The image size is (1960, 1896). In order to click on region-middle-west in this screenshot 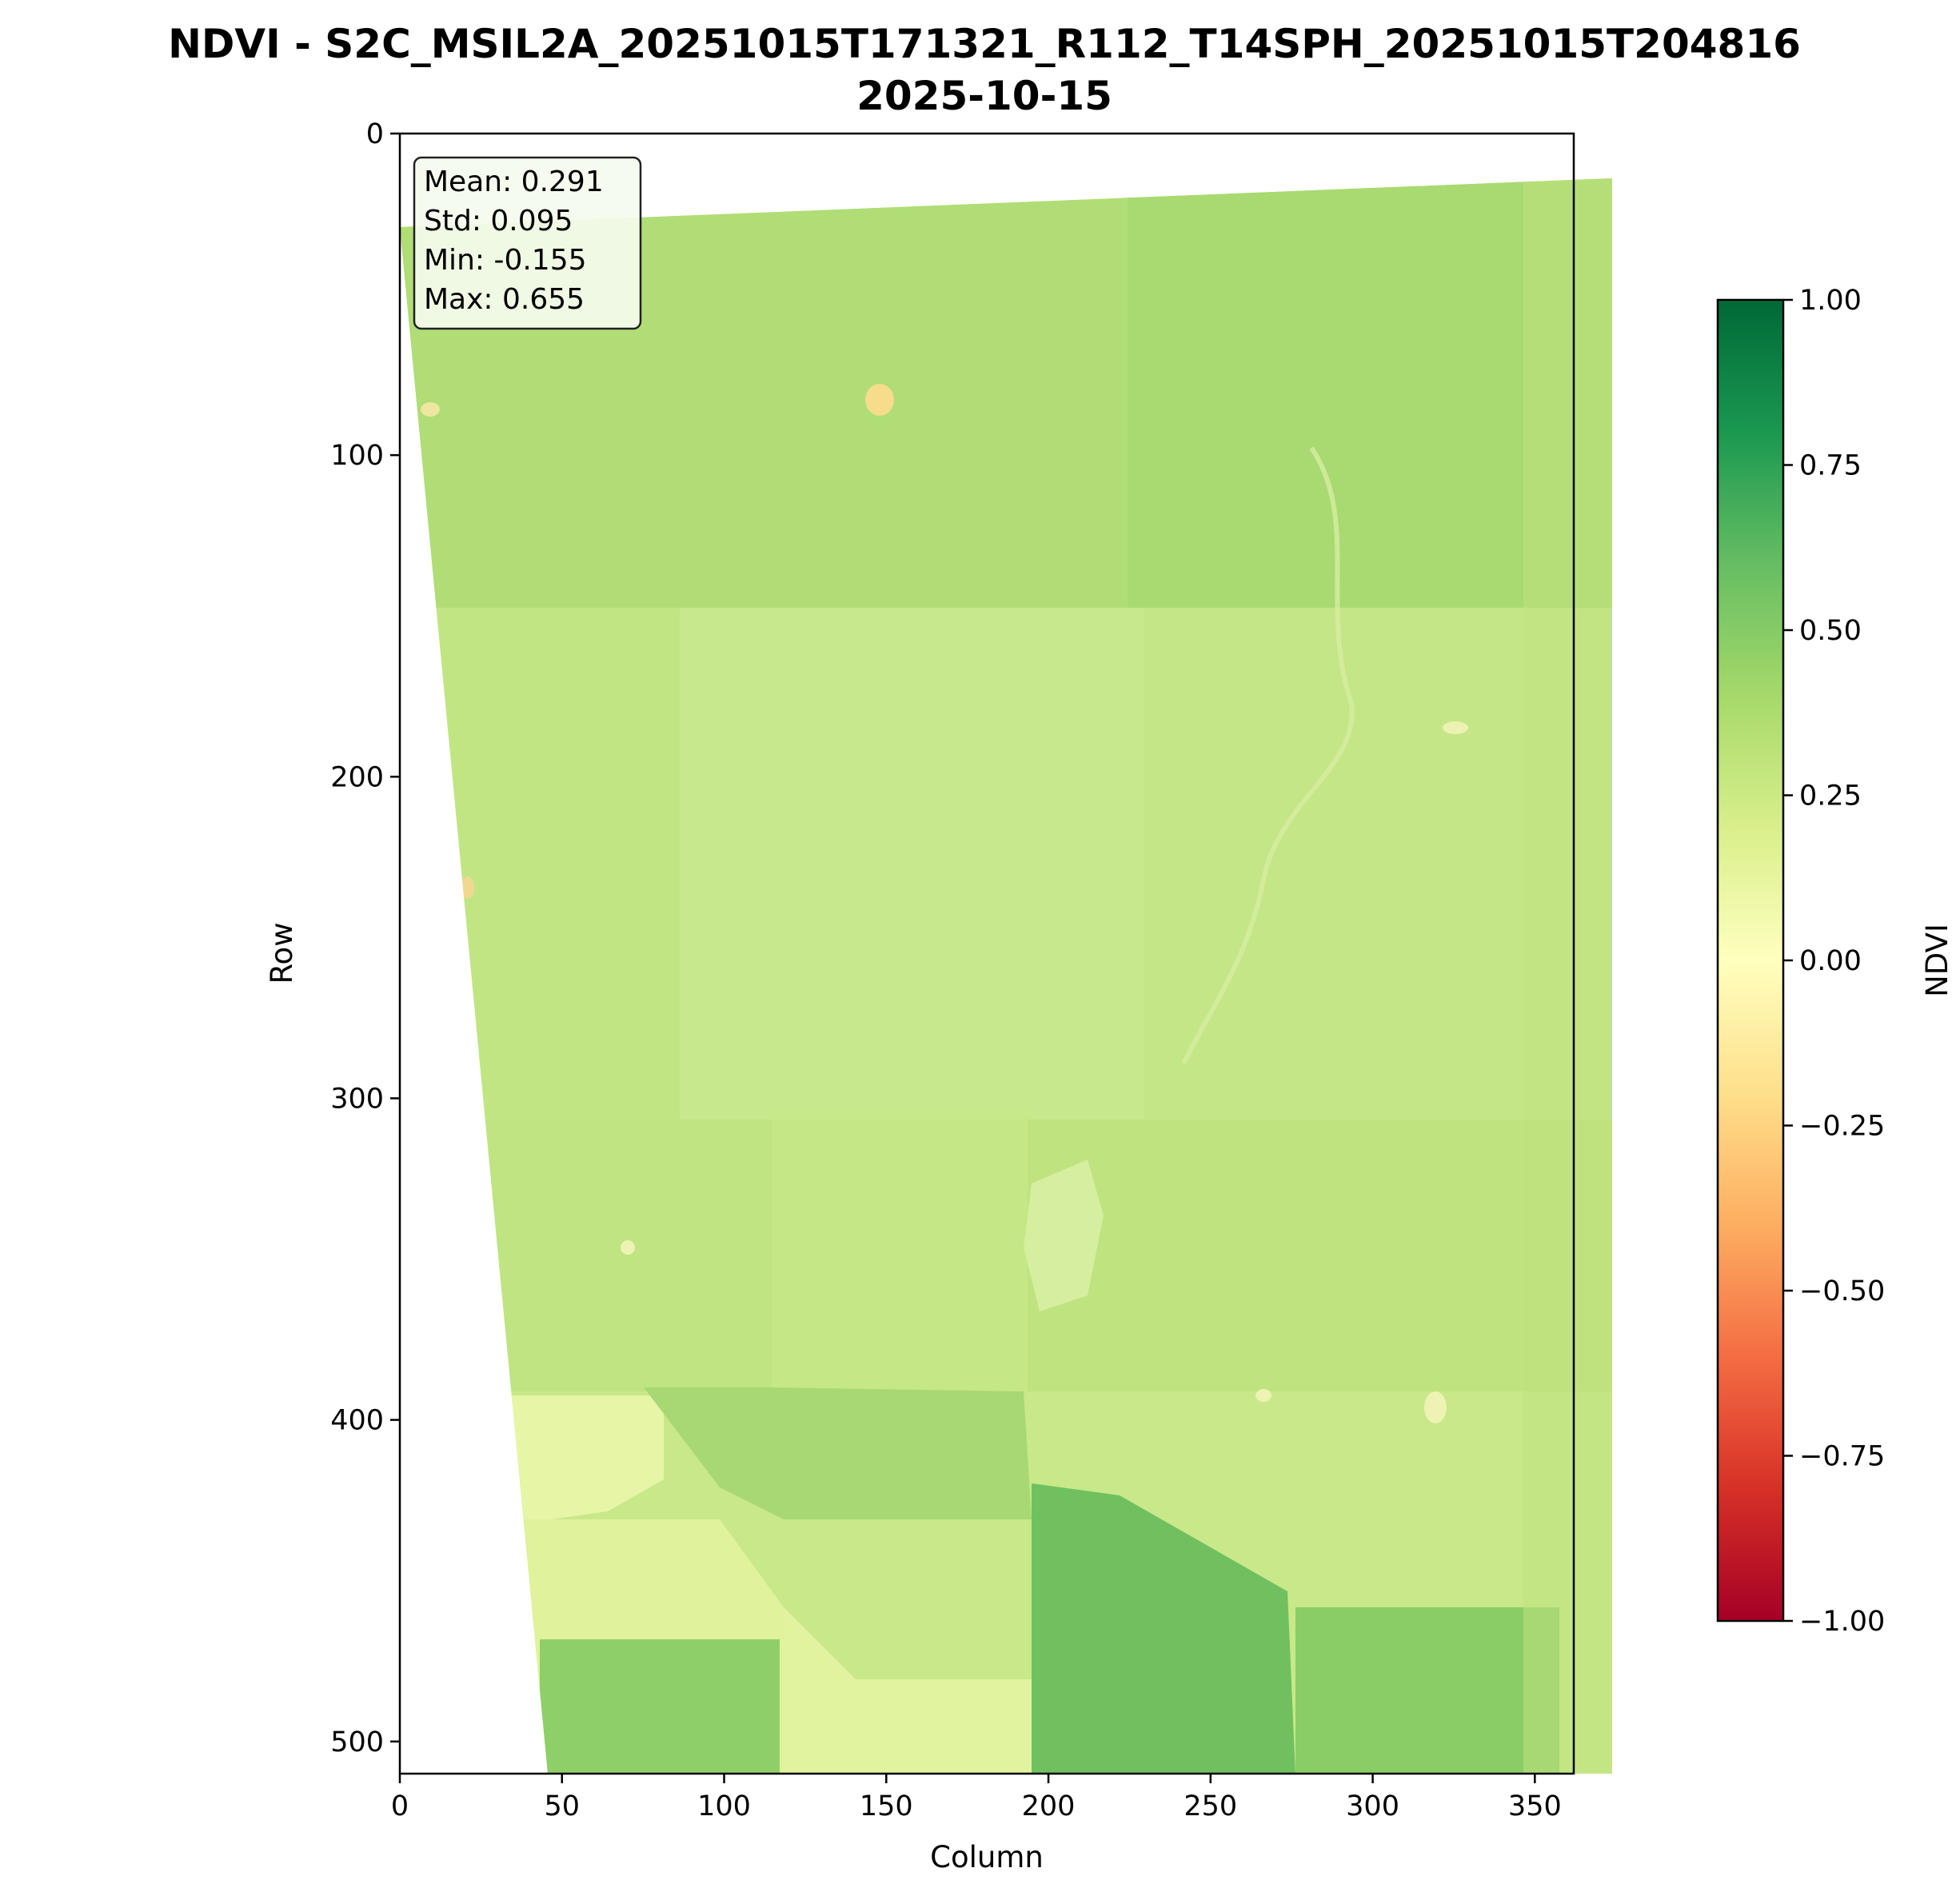, I will do `click(538, 864)`.